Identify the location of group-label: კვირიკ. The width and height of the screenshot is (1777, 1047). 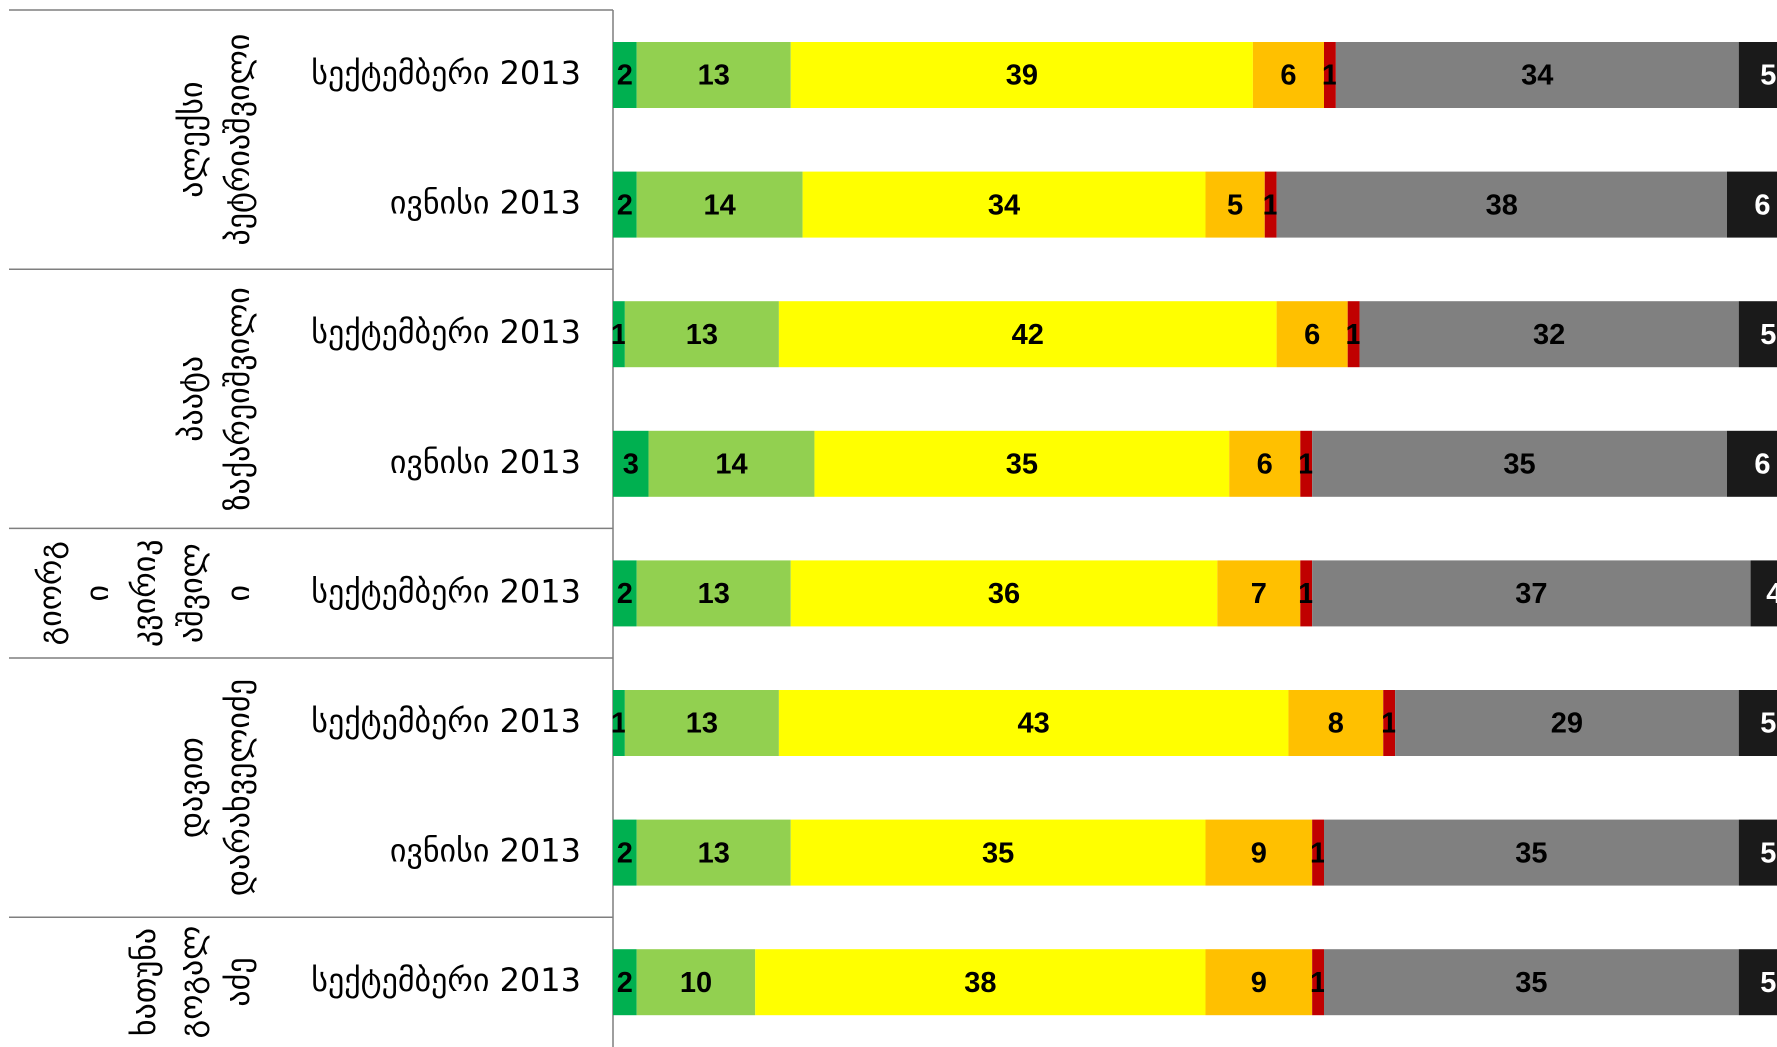
(144, 593).